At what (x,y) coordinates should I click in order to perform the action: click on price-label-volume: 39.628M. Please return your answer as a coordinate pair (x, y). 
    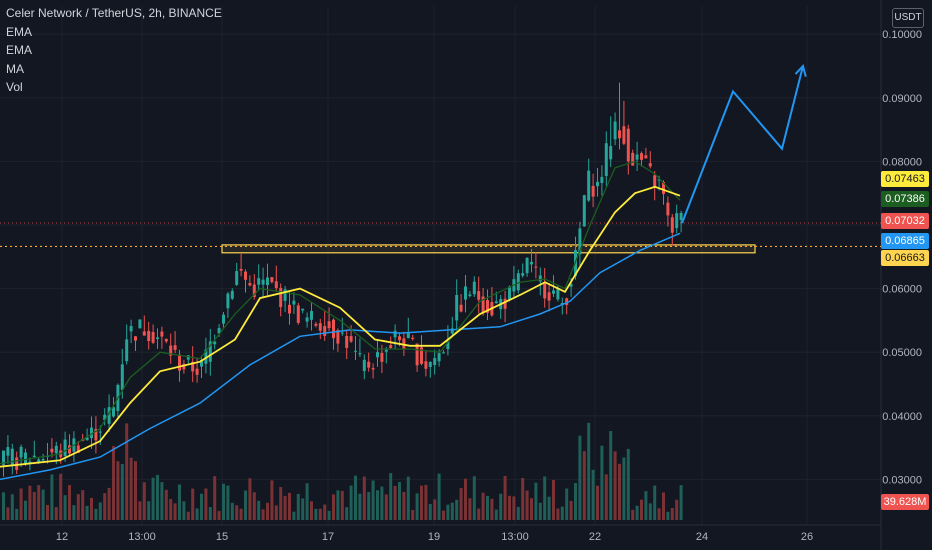
    Looking at the image, I should click on (905, 502).